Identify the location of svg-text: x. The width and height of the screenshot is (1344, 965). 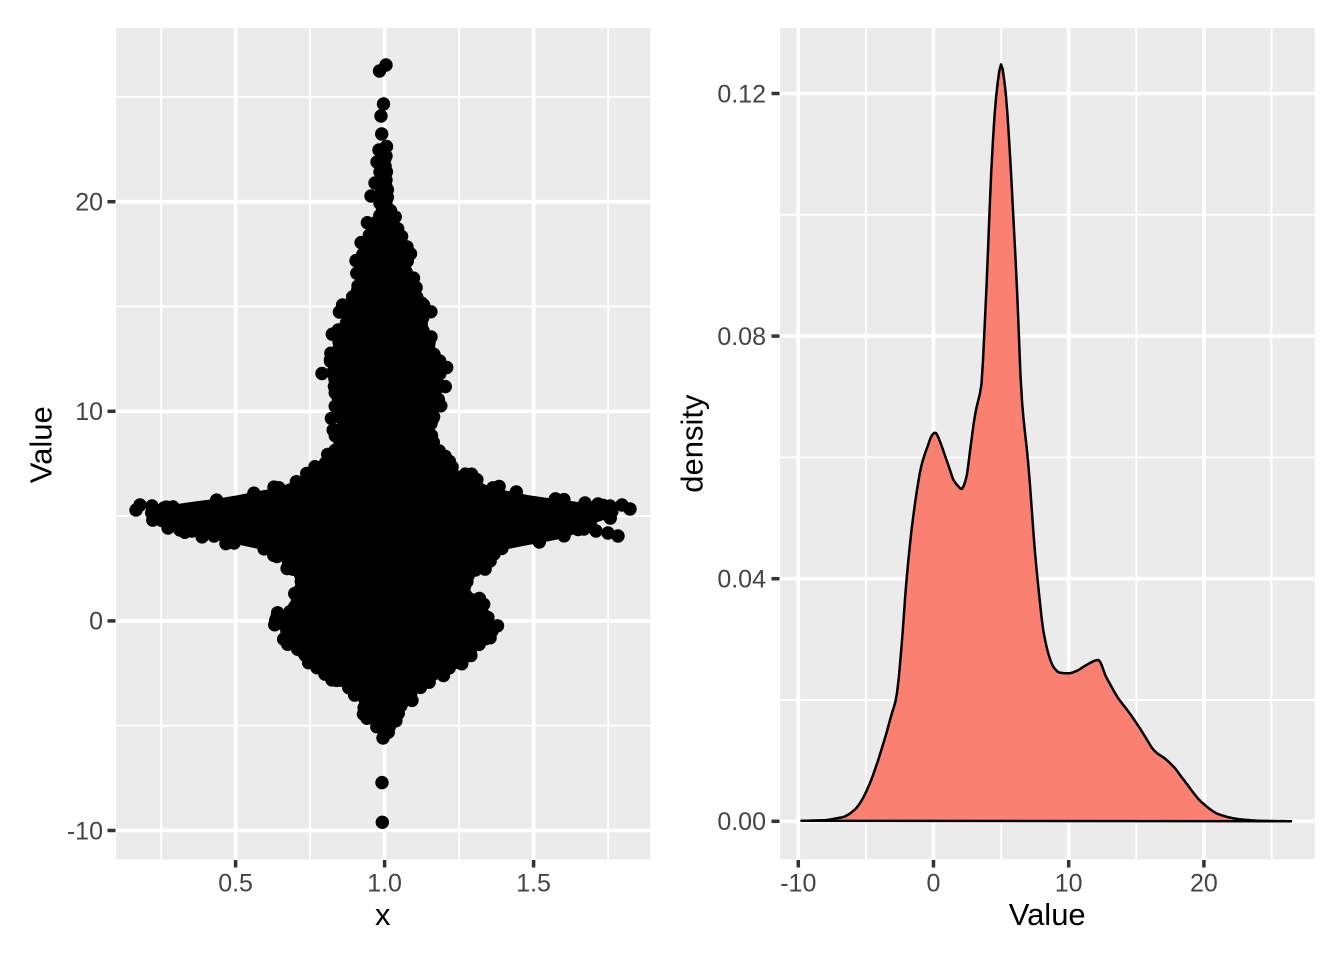
(383, 914).